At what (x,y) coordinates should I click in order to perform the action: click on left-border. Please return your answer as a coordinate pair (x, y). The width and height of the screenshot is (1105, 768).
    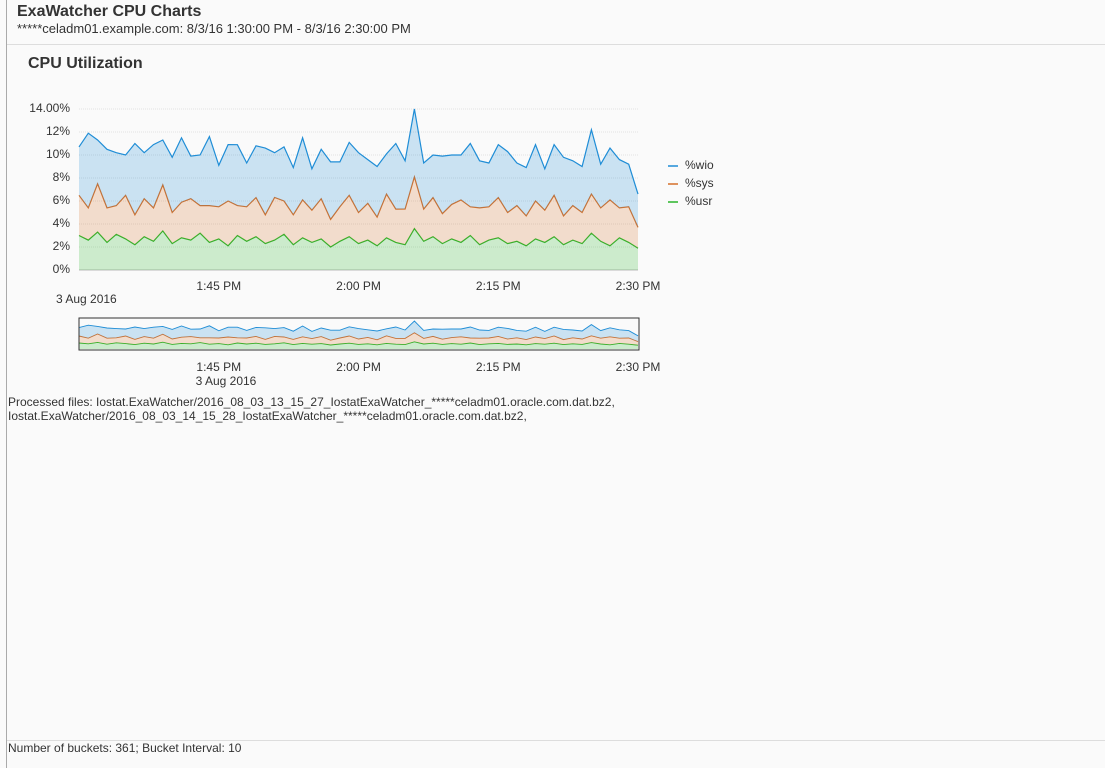
    Looking at the image, I should click on (6, 384).